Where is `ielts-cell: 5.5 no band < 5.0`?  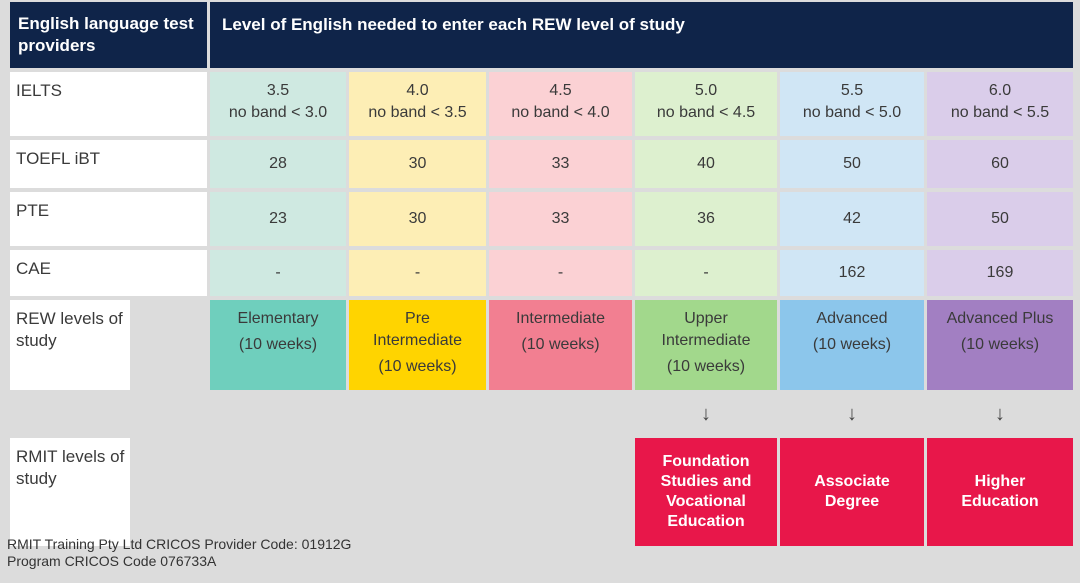 ielts-cell: 5.5 no band < 5.0 is located at coordinates (852, 104).